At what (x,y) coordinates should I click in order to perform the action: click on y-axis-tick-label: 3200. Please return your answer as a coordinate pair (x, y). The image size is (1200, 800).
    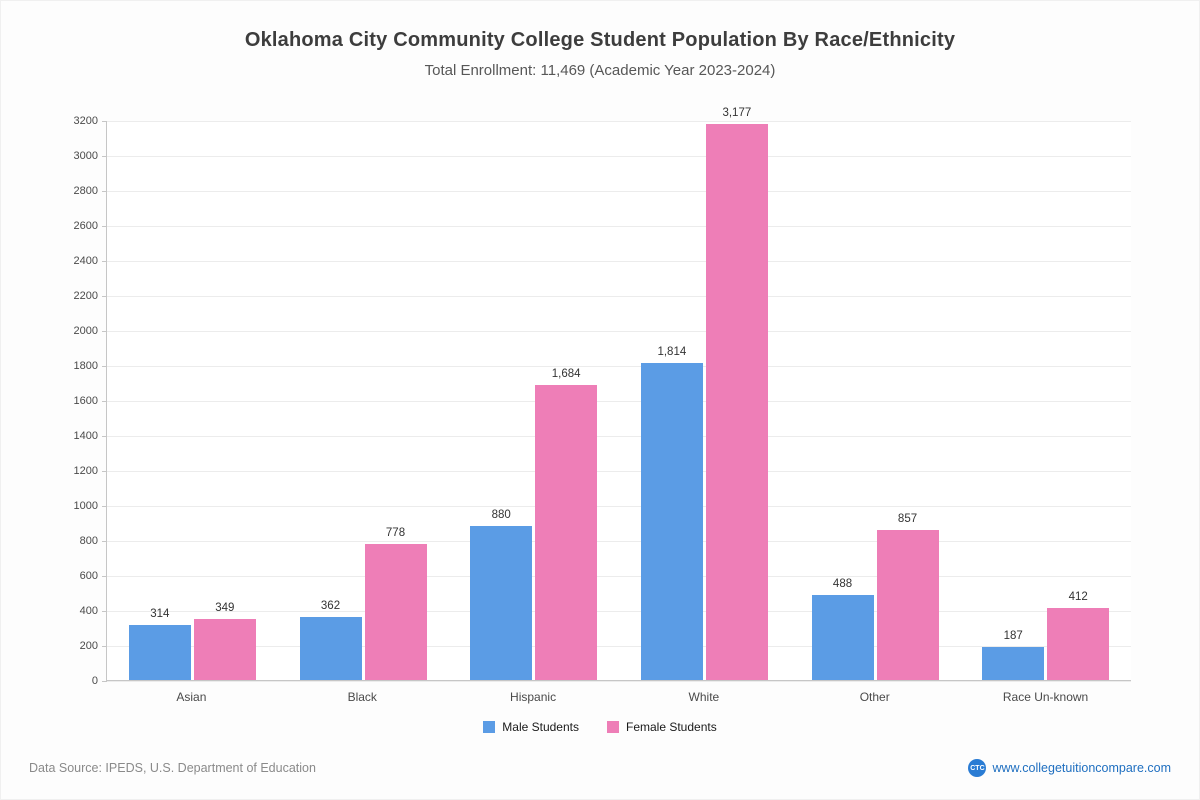
    Looking at the image, I should click on (85, 121).